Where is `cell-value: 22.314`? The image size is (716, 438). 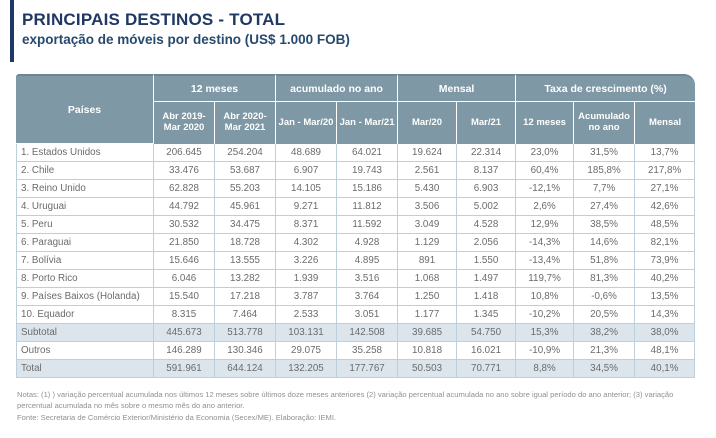
cell-value: 22.314 is located at coordinates (487, 153).